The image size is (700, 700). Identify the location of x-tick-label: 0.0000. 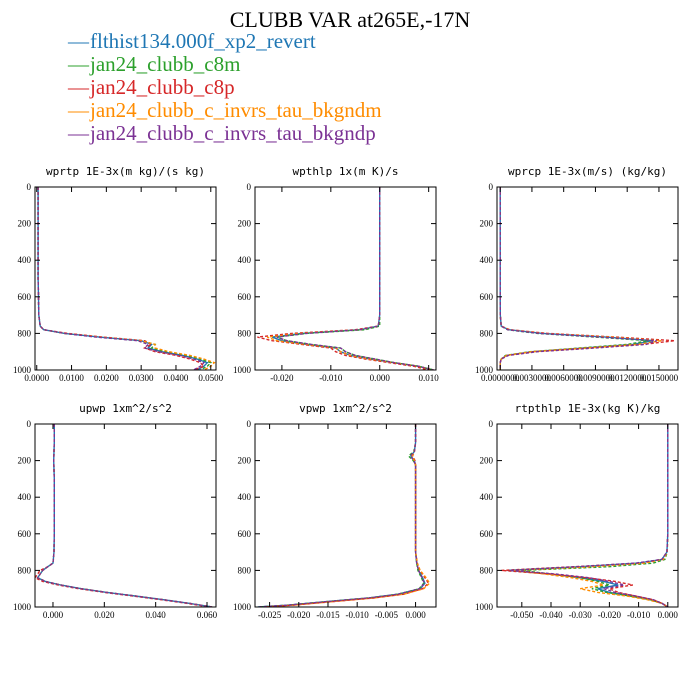
(36, 378).